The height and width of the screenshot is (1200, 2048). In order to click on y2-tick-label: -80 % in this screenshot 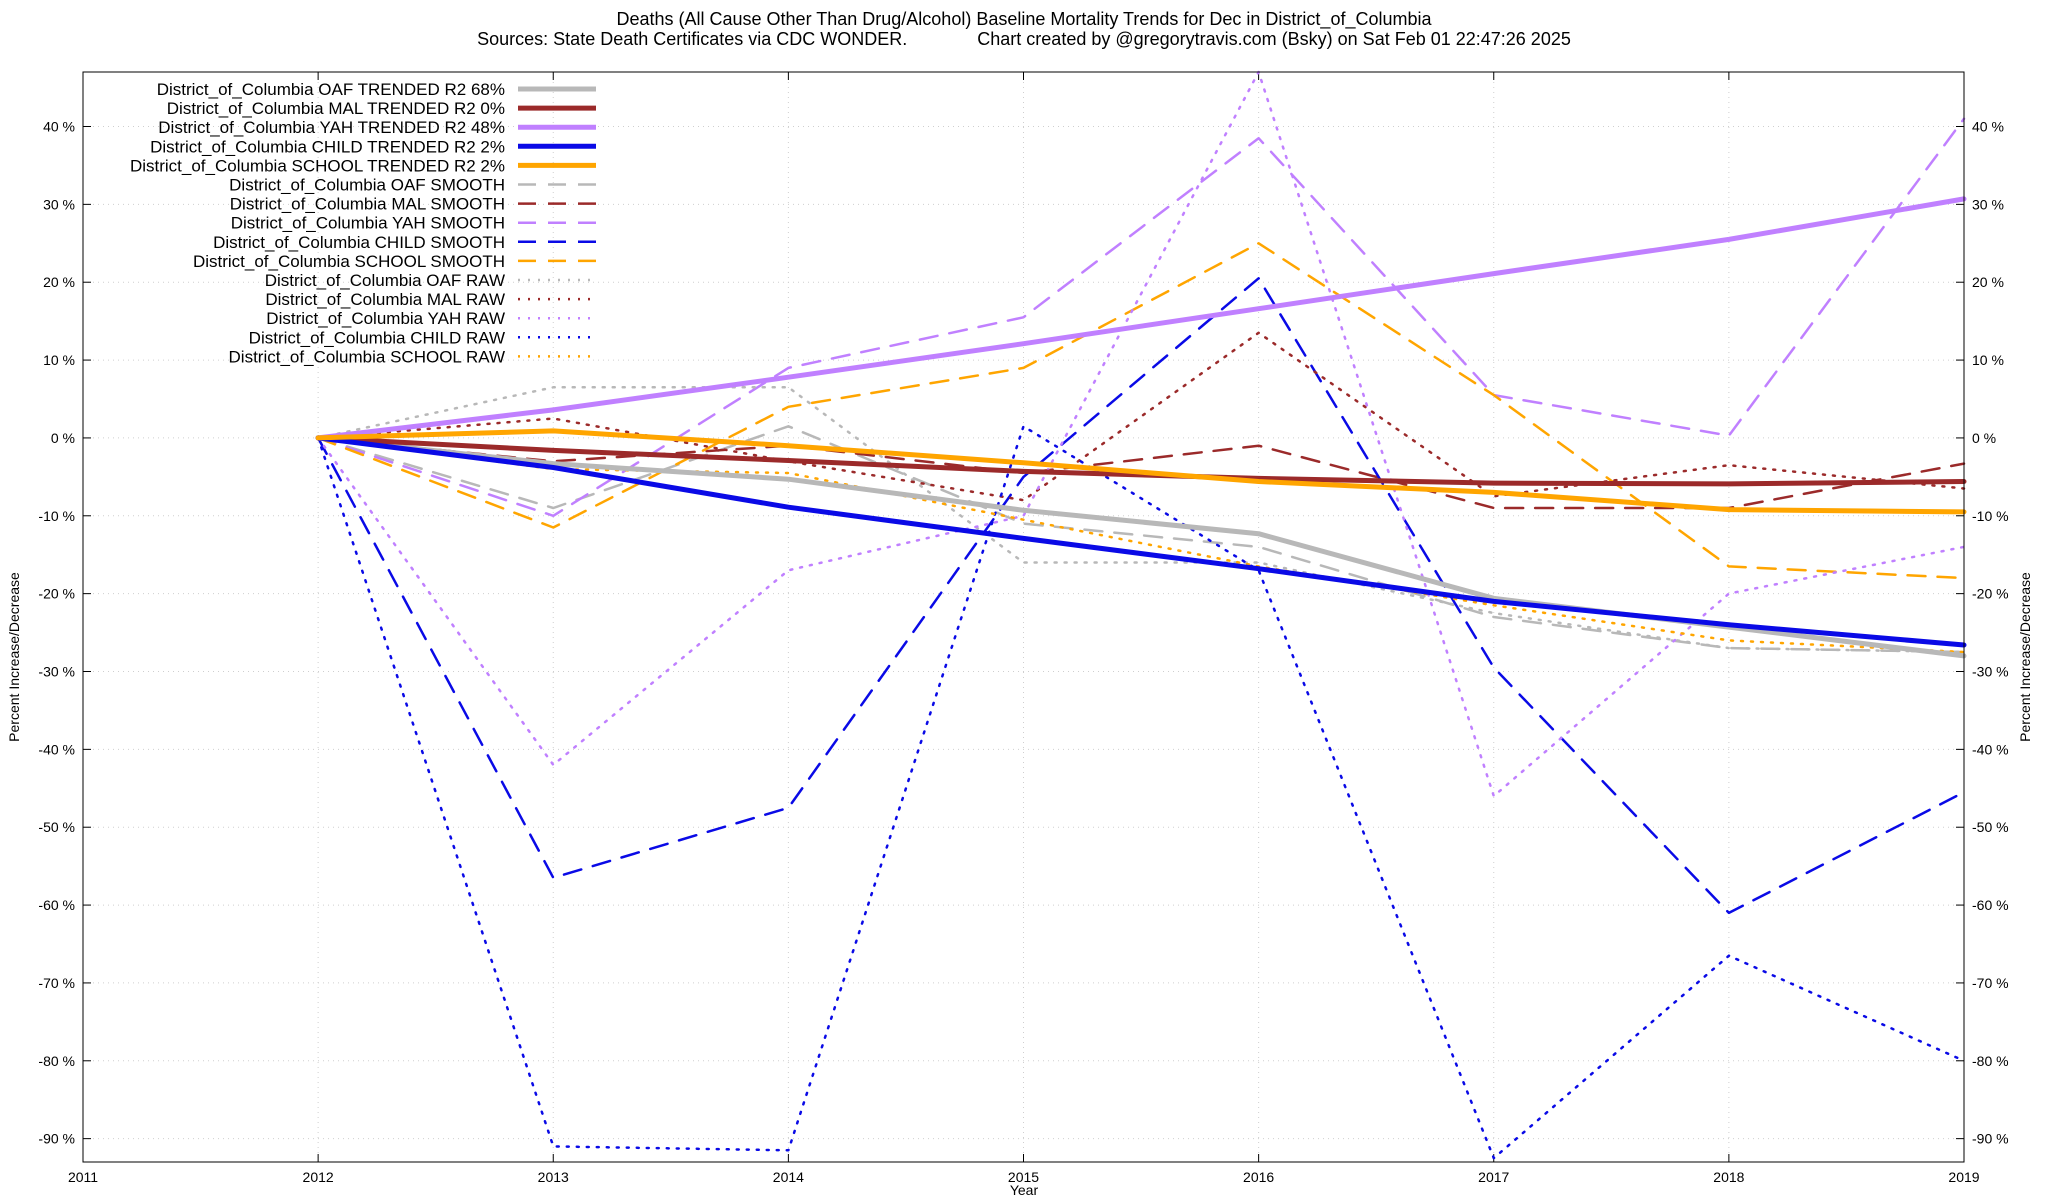, I will do `click(1990, 1061)`.